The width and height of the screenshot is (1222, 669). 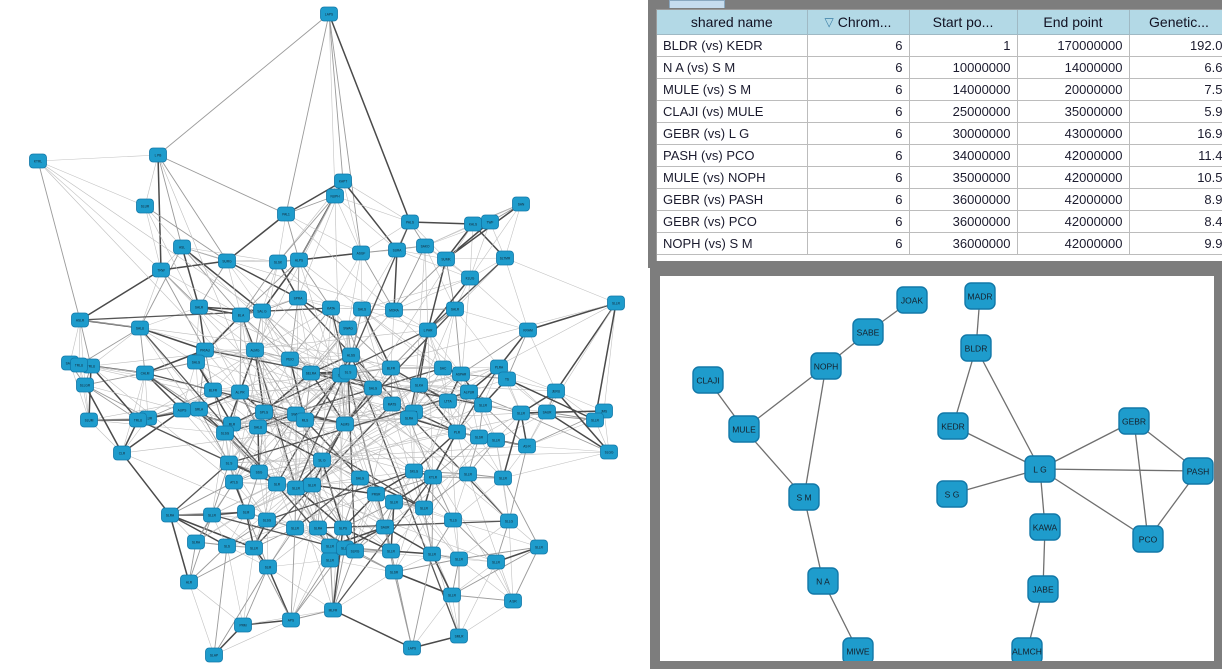 What do you see at coordinates (708, 380) in the screenshot?
I see `network-node: CLAJI` at bounding box center [708, 380].